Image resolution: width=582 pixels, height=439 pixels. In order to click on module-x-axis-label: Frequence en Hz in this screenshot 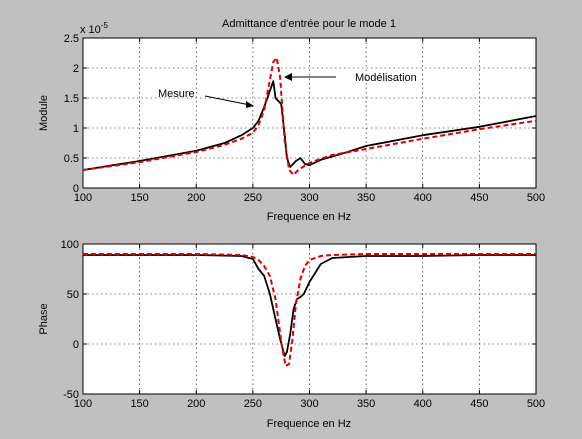, I will do `click(309, 217)`.